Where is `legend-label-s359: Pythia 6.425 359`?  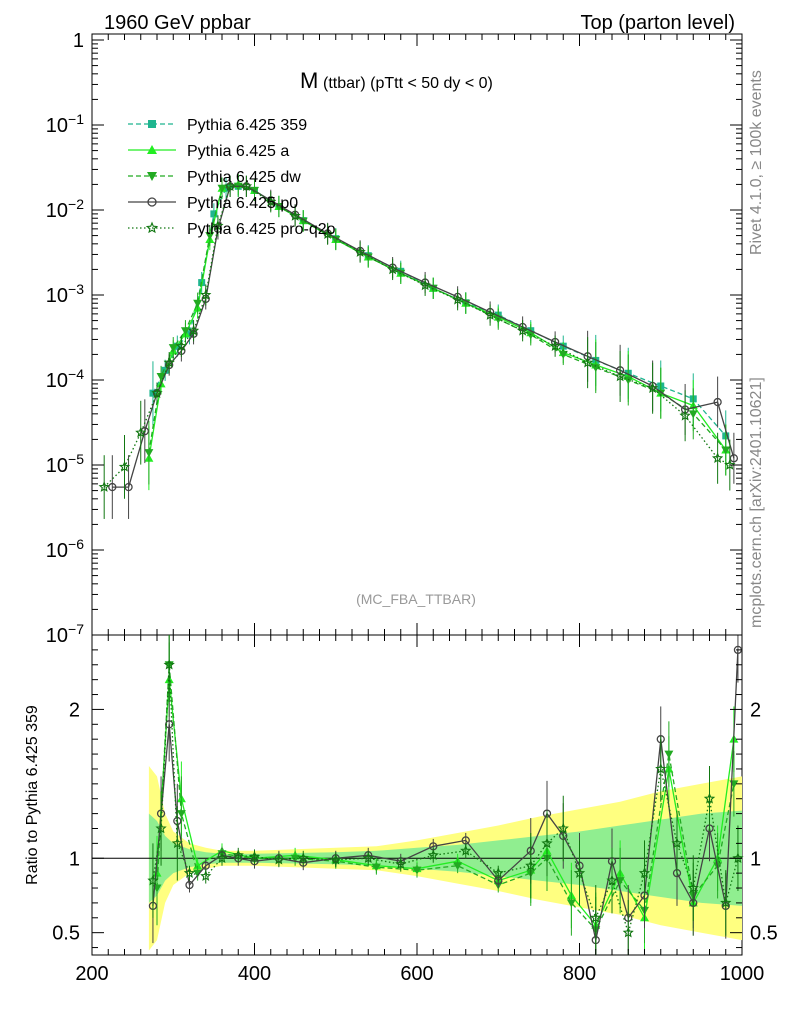
legend-label-s359: Pythia 6.425 359 is located at coordinates (247, 125).